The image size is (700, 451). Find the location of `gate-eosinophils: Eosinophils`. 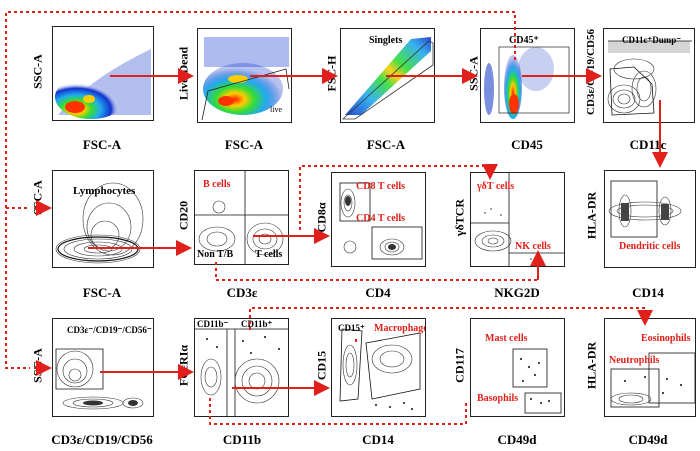

gate-eosinophils: Eosinophils is located at coordinates (666, 338).